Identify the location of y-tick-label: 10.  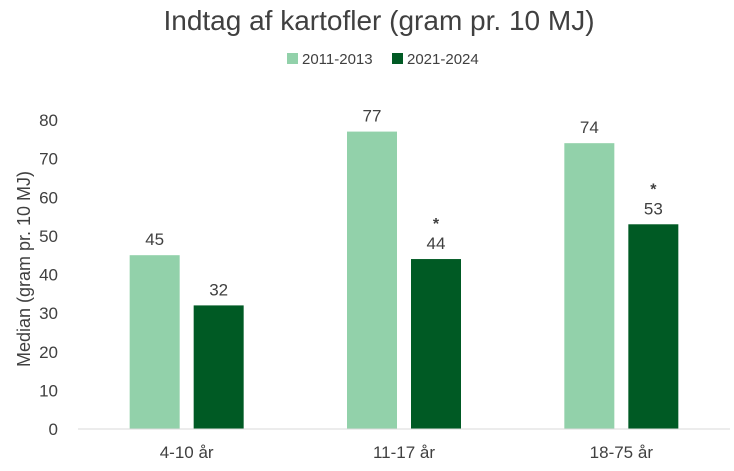
(48, 390).